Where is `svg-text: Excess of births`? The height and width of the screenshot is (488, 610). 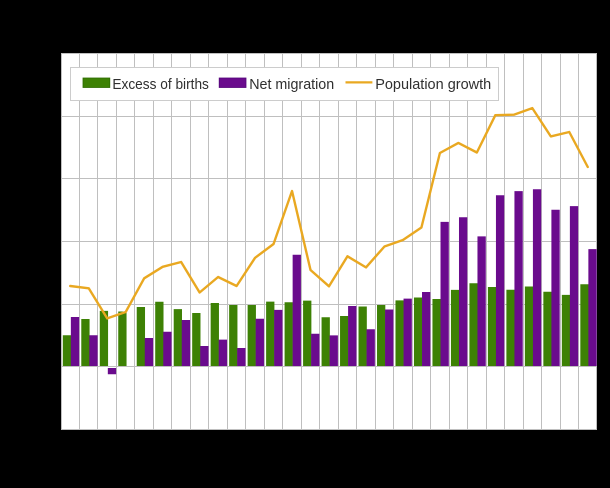 svg-text: Excess of births is located at coordinates (160, 84).